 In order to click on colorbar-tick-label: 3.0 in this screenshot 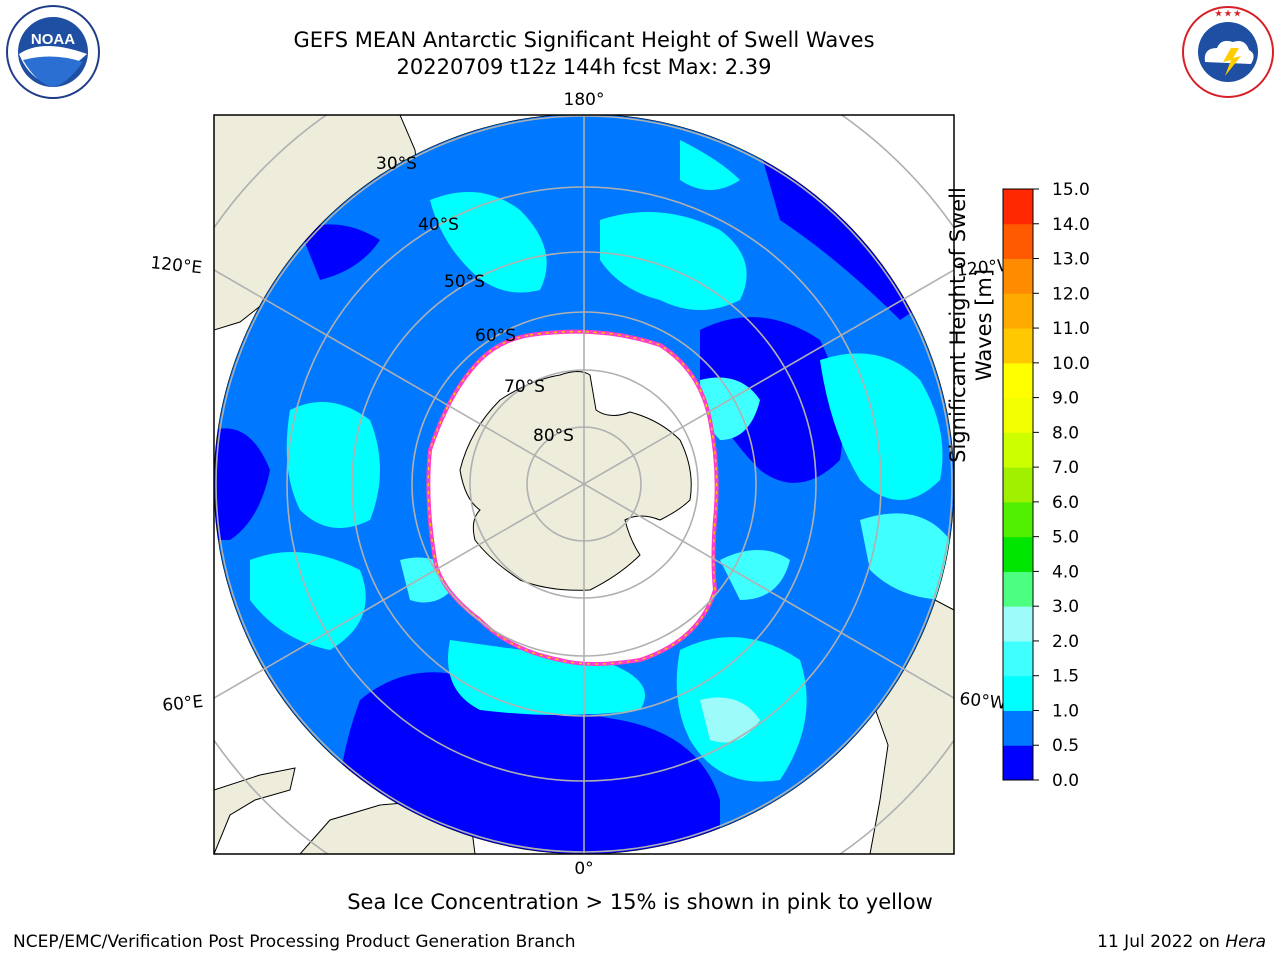, I will do `click(1065, 607)`.